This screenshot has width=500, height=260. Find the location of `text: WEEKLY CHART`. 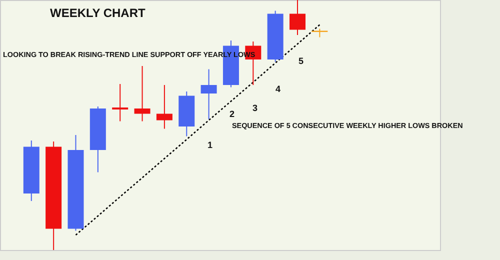

text: WEEKLY CHART is located at coordinates (98, 13).